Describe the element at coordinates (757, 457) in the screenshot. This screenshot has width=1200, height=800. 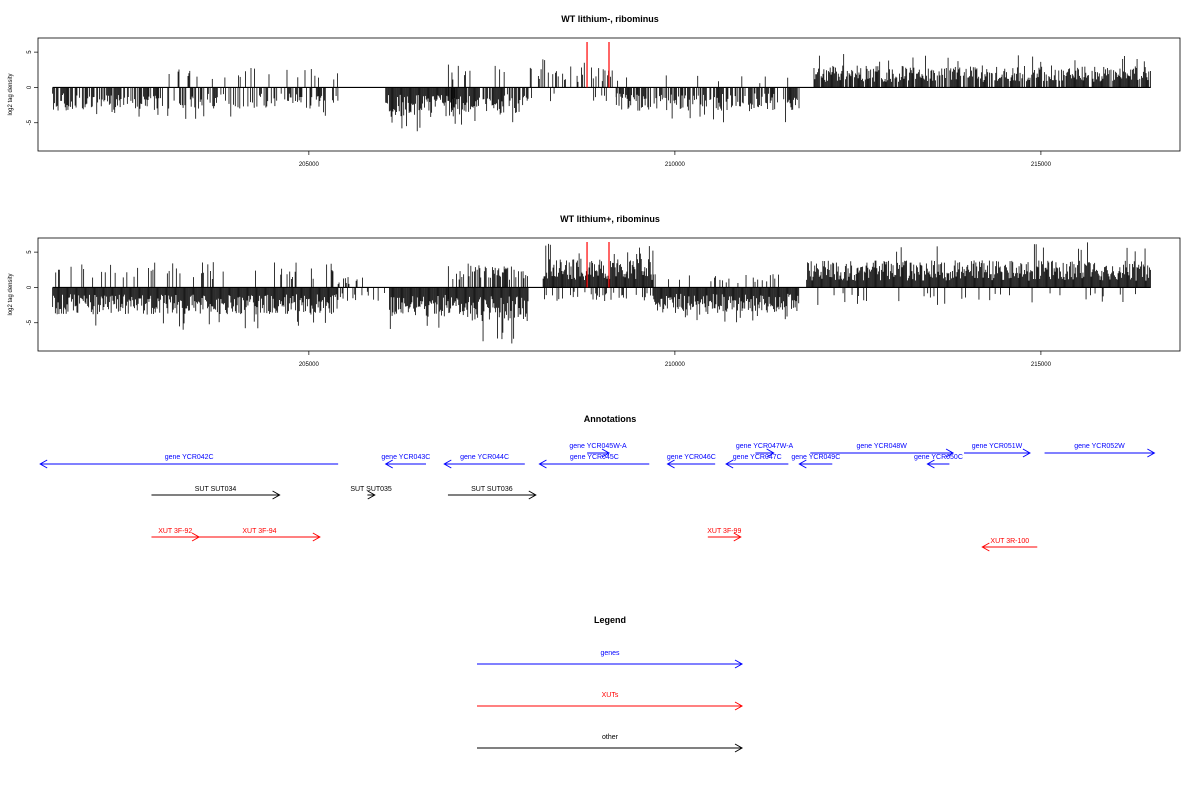
I see `feature-label: gene YCR047C` at that location.